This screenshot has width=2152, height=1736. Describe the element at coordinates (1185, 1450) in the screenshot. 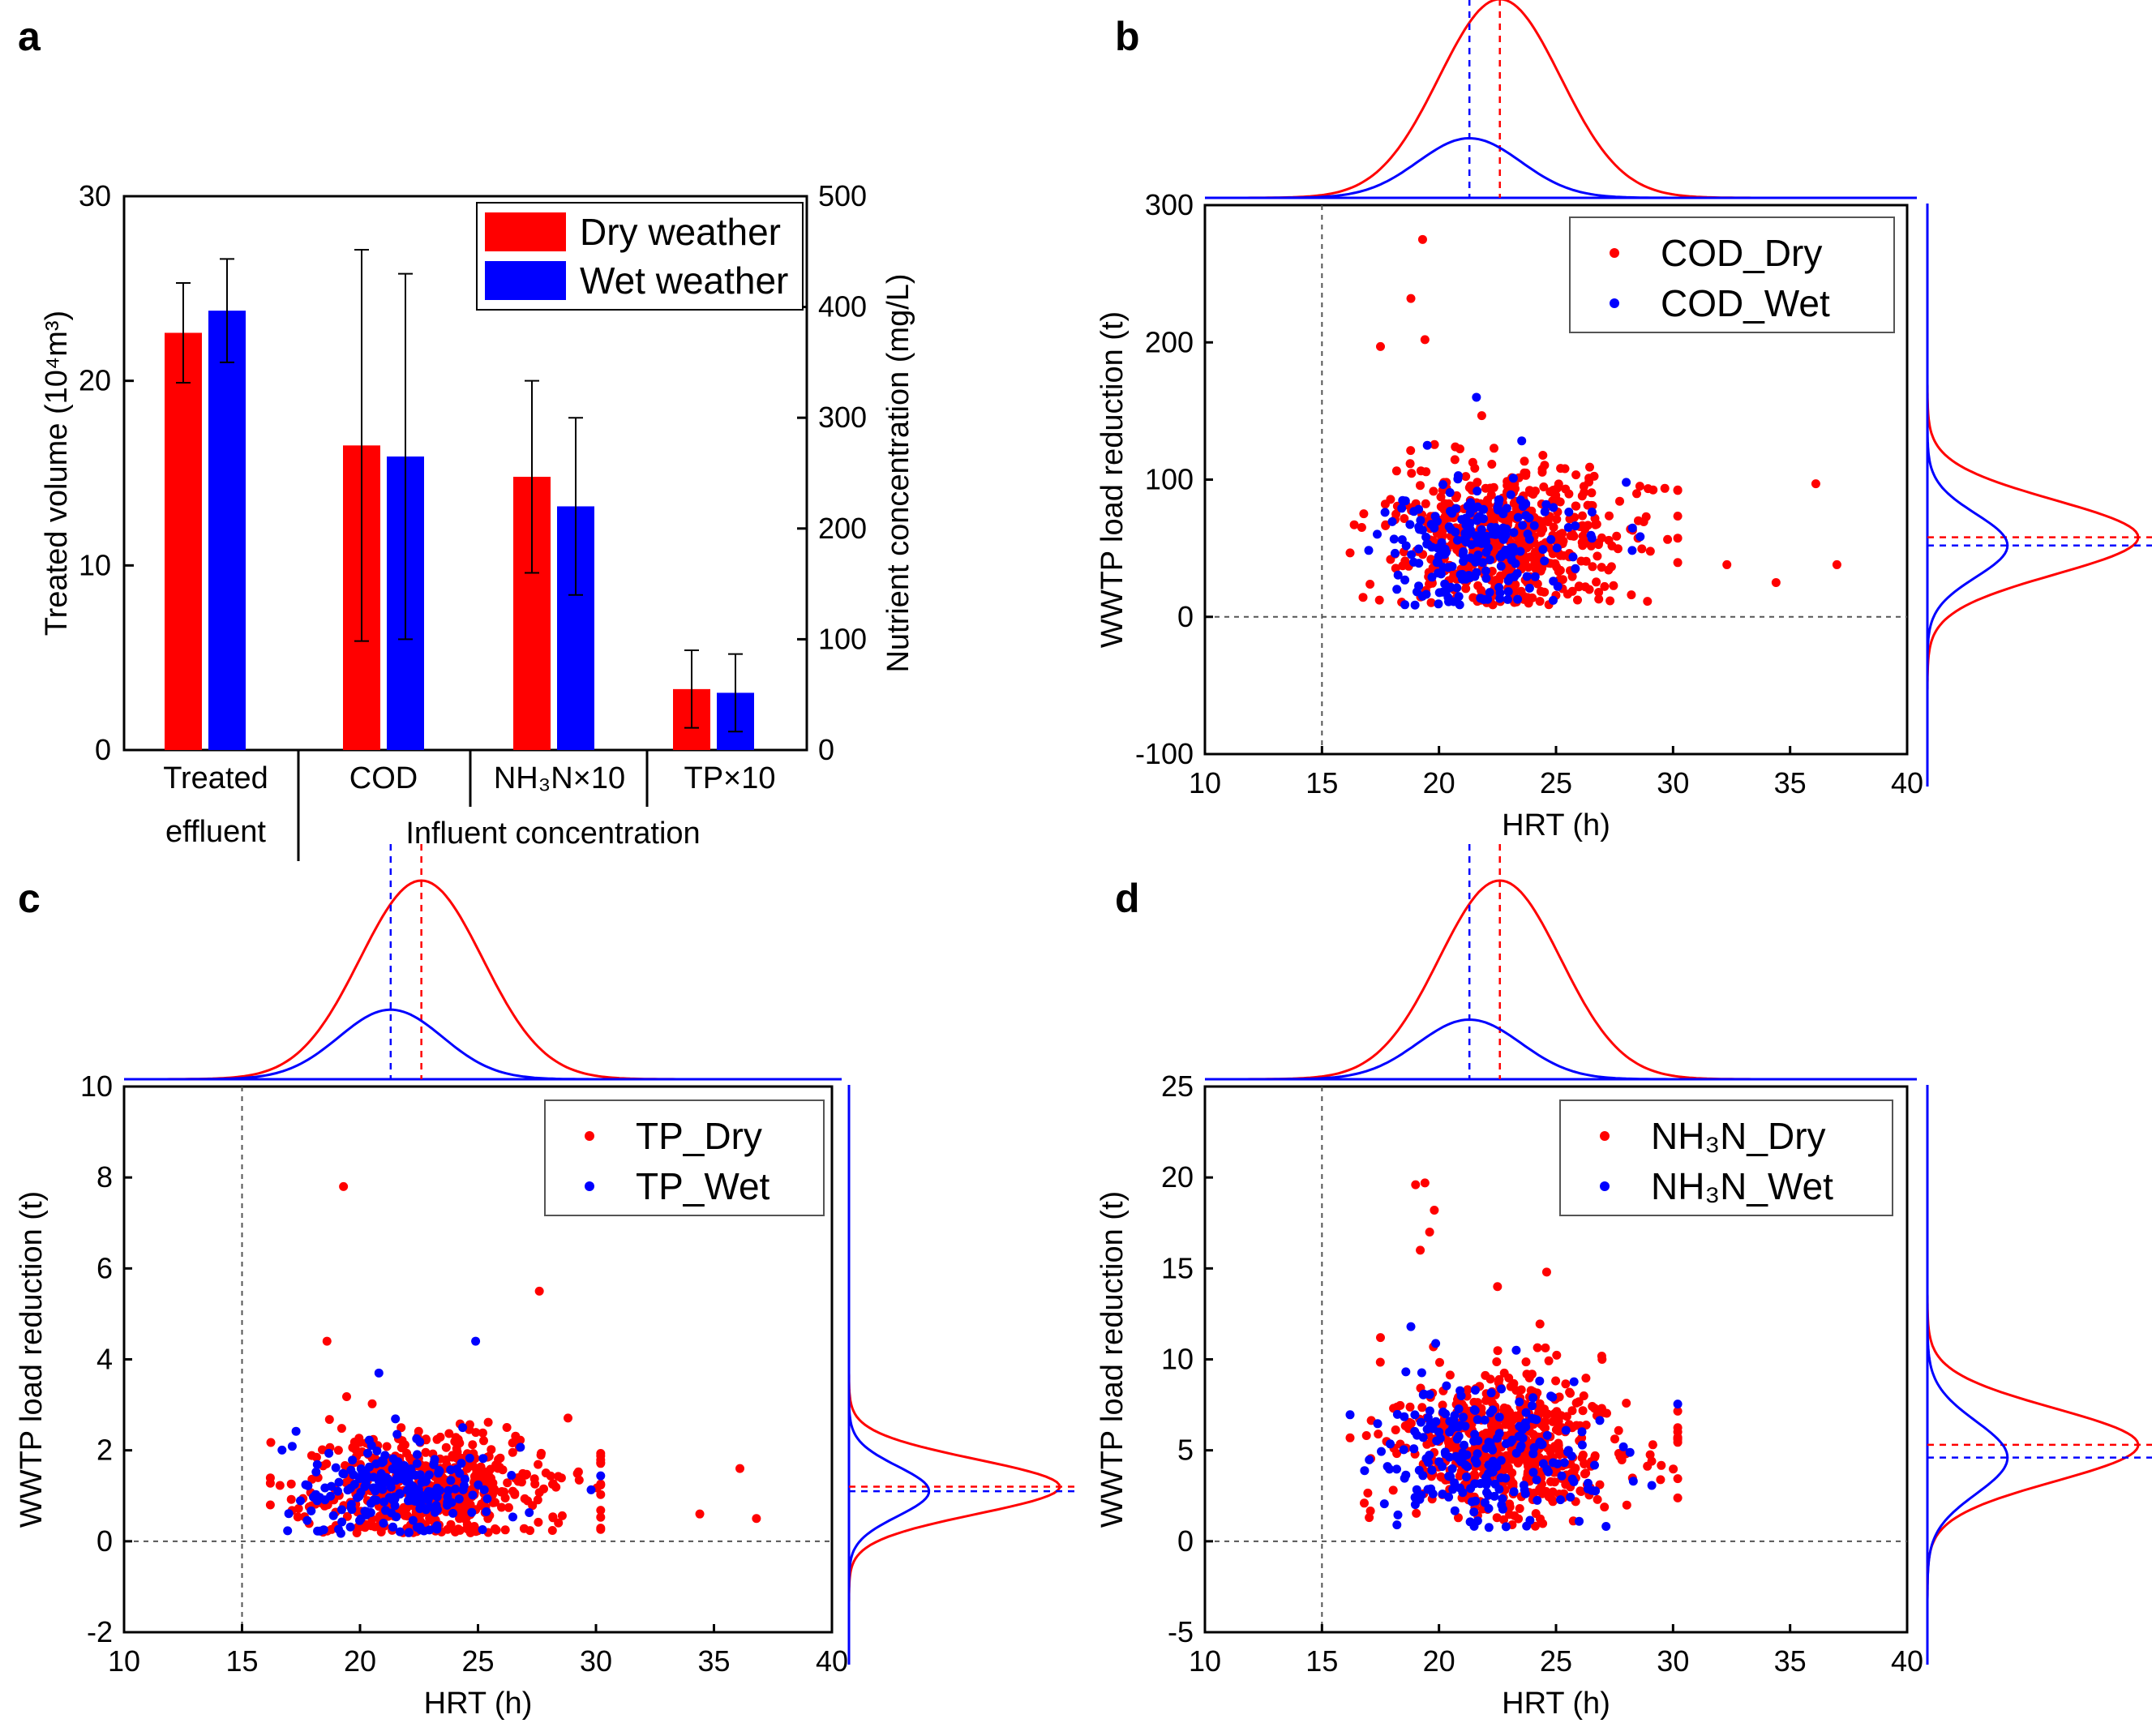

I see `y-tick-label: 5` at that location.